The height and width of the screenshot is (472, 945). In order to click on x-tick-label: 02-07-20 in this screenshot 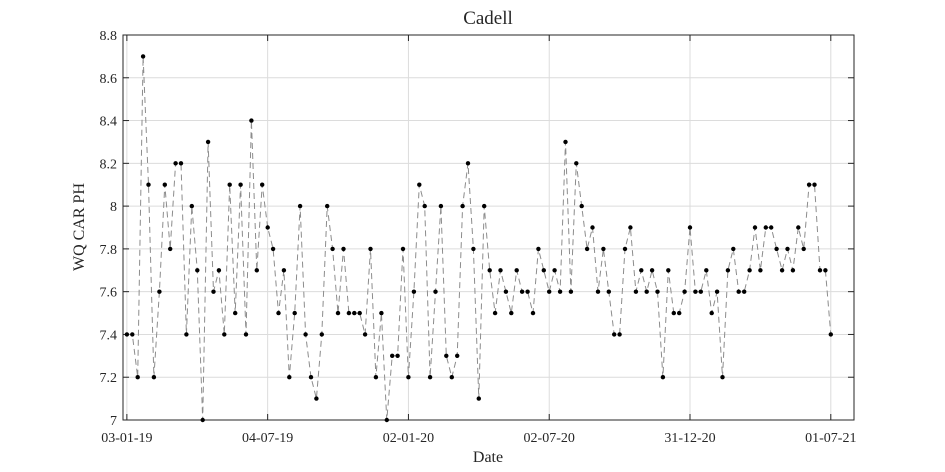, I will do `click(549, 438)`.